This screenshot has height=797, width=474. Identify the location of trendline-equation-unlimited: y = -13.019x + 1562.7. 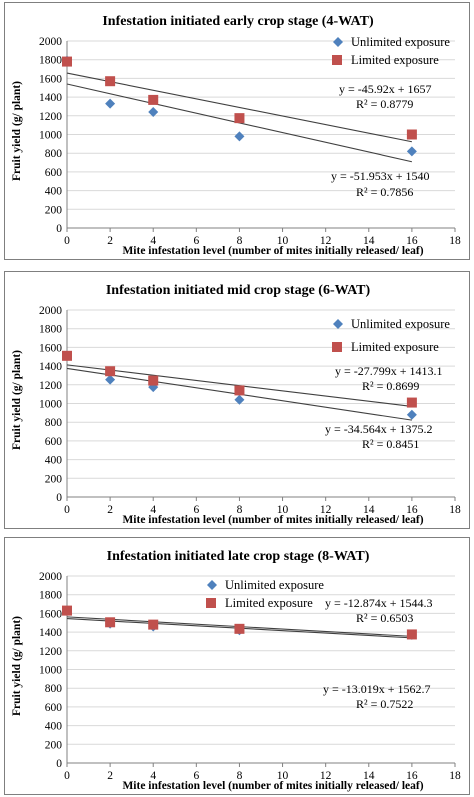
(377, 689).